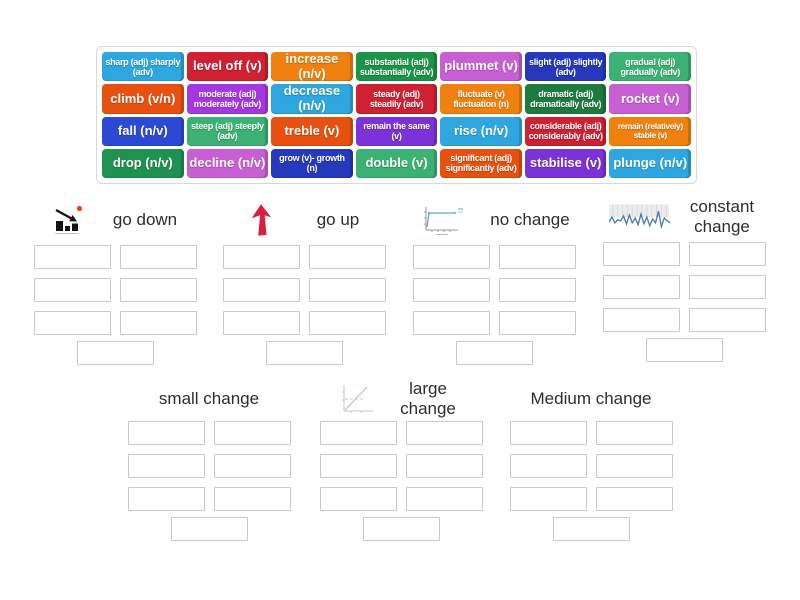 This screenshot has width=800, height=600. I want to click on word-tile: fall (n/v), so click(143, 131).